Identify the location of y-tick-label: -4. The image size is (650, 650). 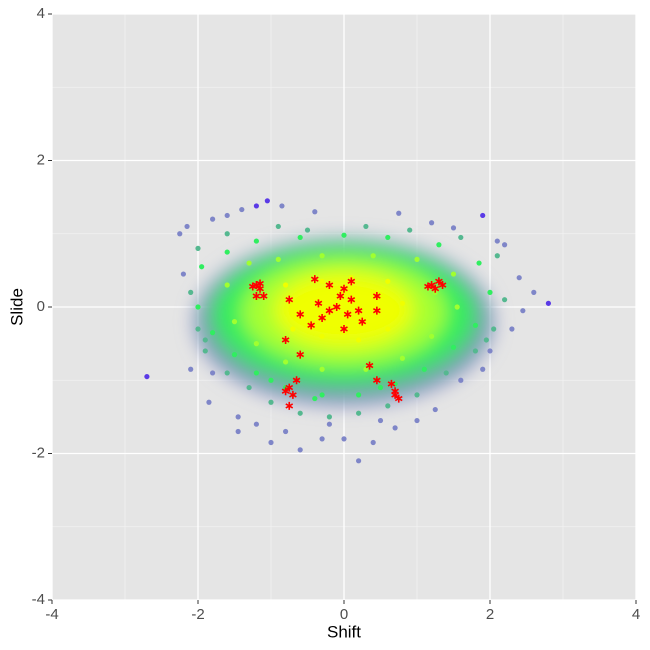
(38, 599).